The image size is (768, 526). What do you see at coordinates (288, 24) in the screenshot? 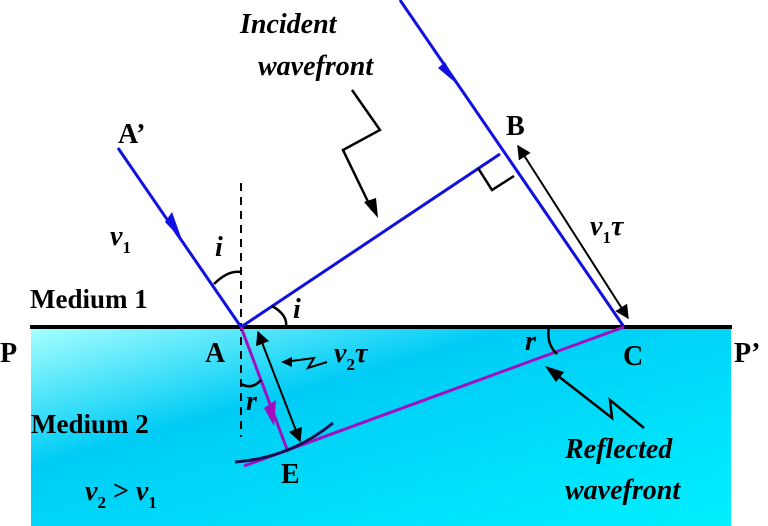
I see `incident-label-1: Incident` at bounding box center [288, 24].